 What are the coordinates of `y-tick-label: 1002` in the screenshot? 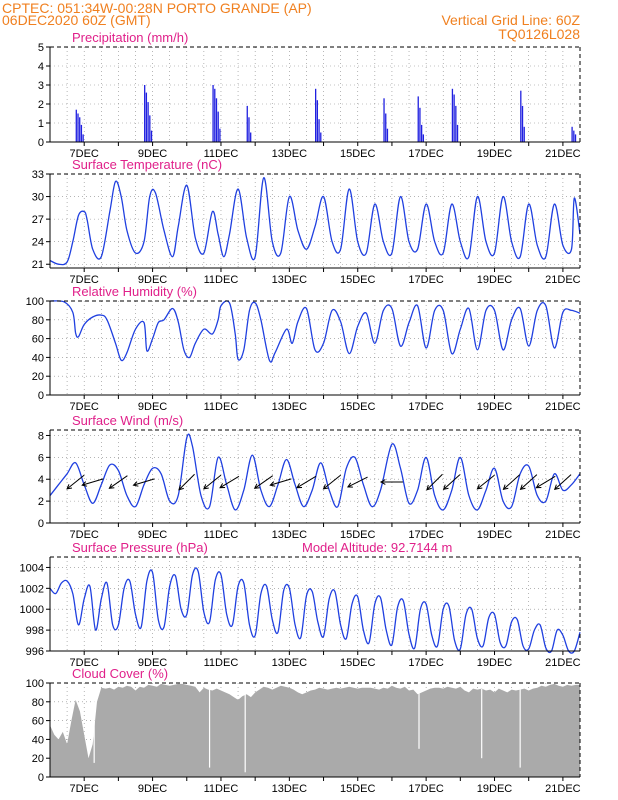 It's located at (32, 589).